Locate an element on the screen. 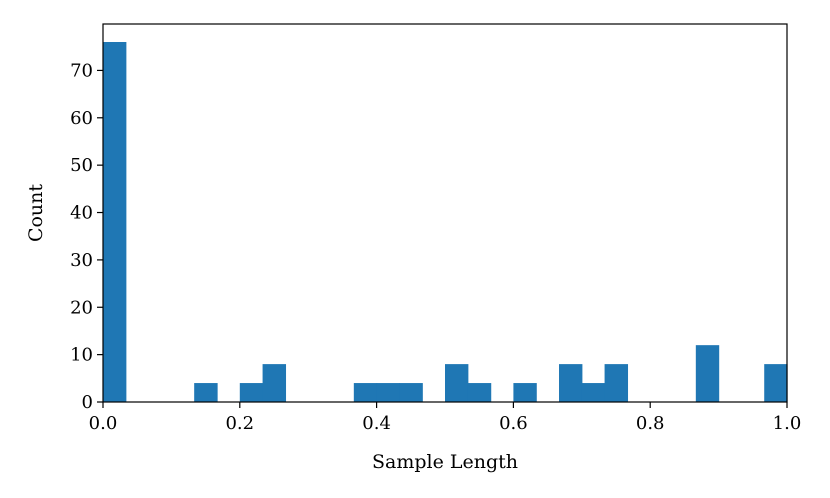 Image resolution: width=830 pixels, height=498 pixels. y-tick-label: 20 is located at coordinates (81, 307).